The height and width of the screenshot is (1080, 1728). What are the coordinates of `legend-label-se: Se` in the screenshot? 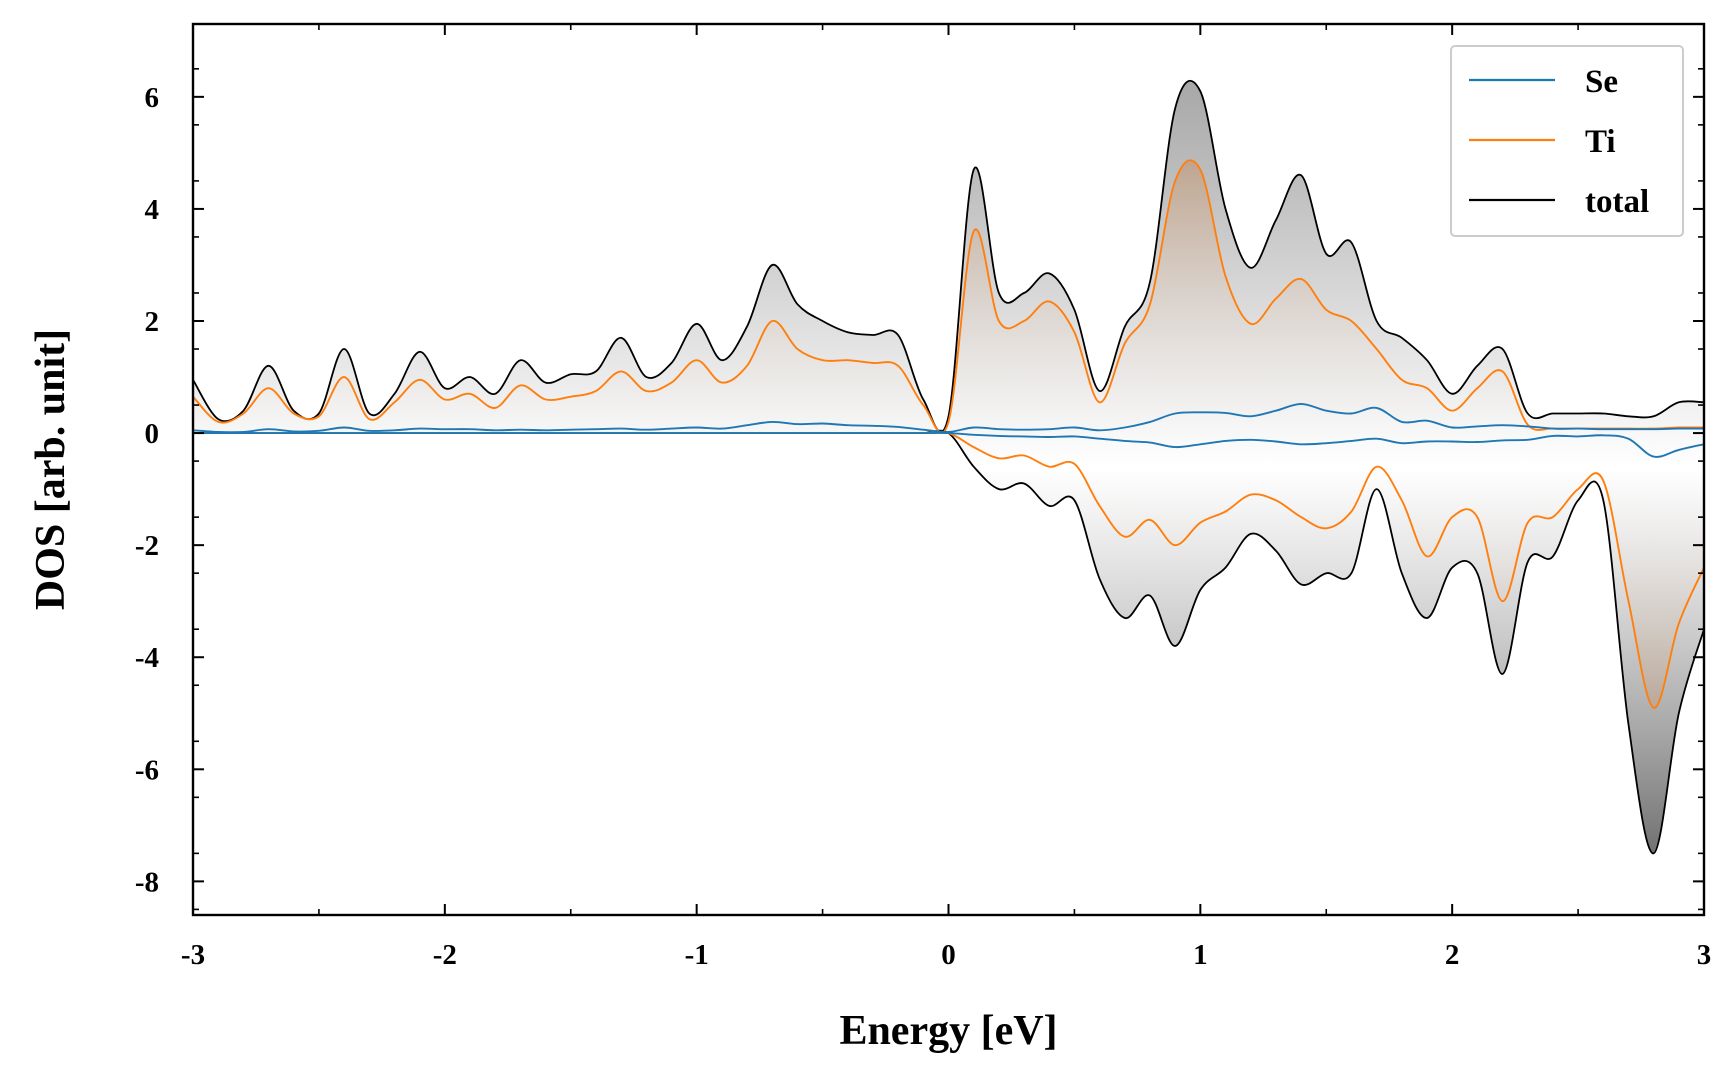 It's located at (1601, 82).